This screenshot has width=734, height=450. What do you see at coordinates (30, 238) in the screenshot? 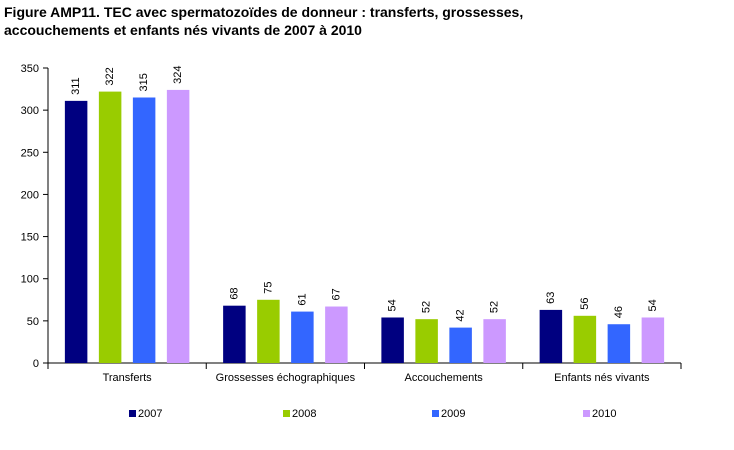
I see `y-tick-label: 150` at bounding box center [30, 238].